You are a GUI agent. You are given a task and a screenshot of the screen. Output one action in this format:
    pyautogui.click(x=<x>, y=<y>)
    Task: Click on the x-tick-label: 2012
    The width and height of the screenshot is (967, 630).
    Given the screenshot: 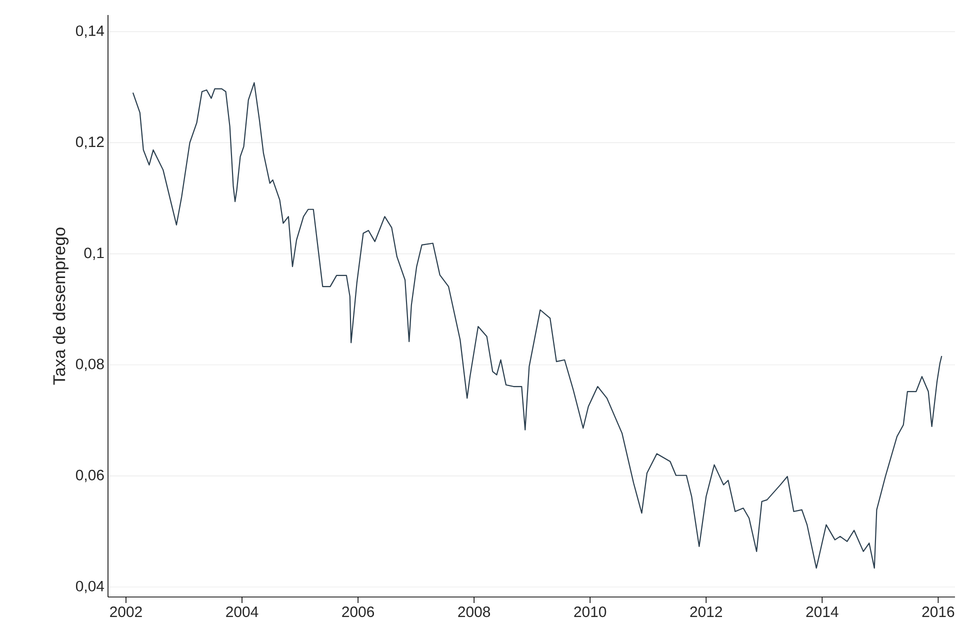 What is the action you would take?
    pyautogui.click(x=706, y=612)
    